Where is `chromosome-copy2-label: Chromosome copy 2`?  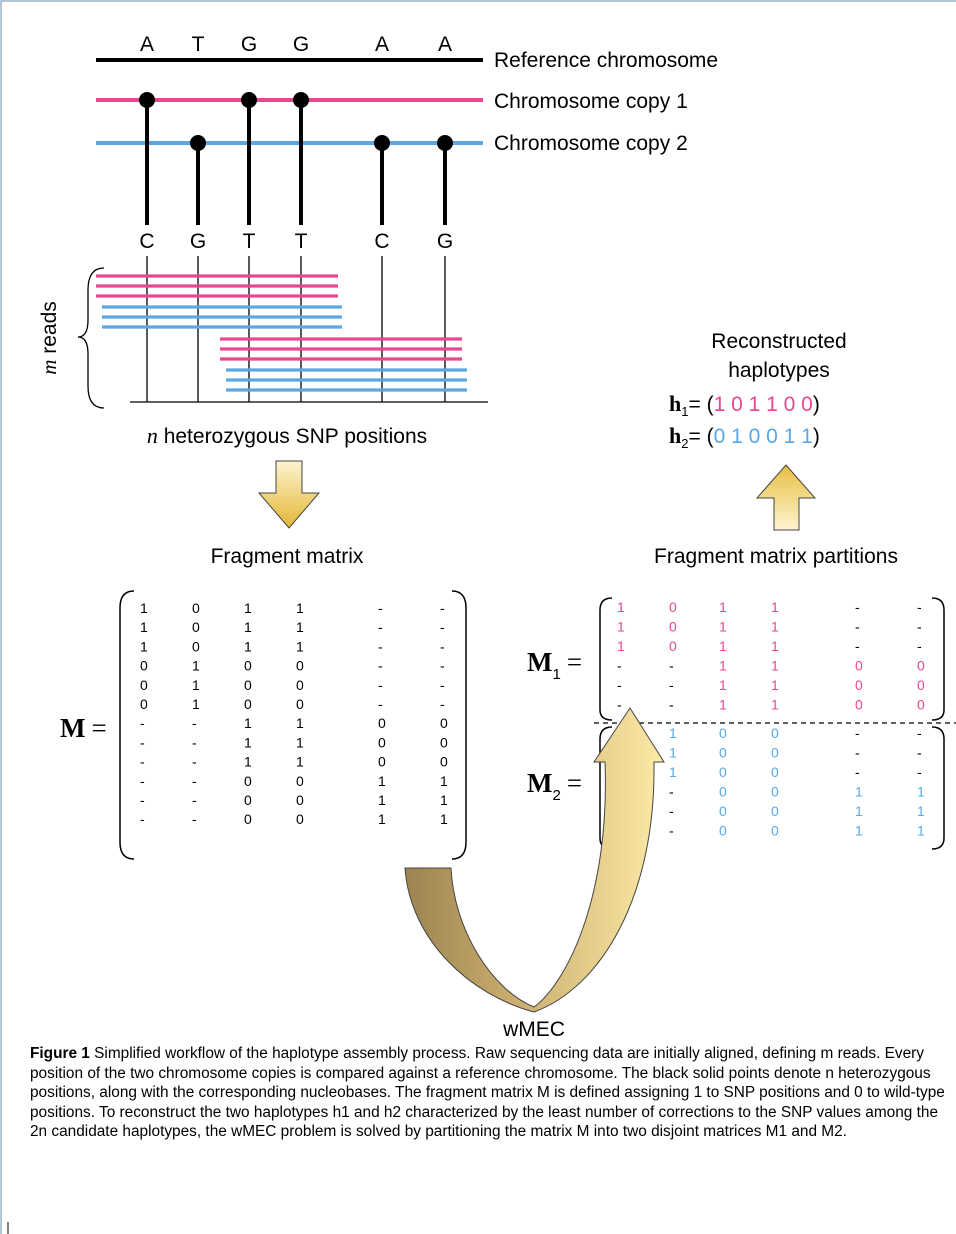 chromosome-copy2-label: Chromosome copy 2 is located at coordinates (591, 143).